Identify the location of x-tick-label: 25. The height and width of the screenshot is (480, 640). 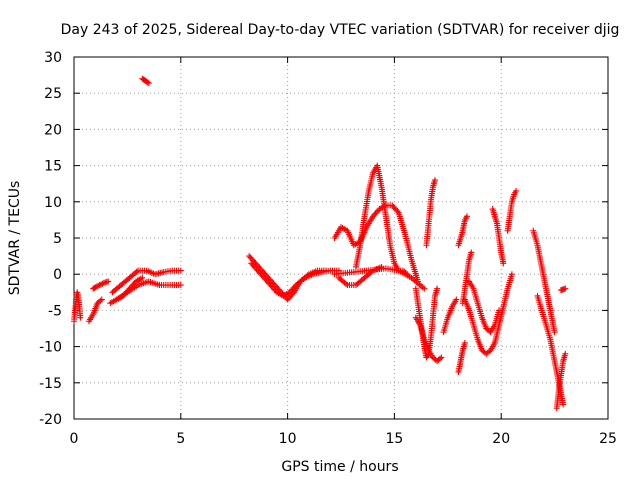
(608, 439).